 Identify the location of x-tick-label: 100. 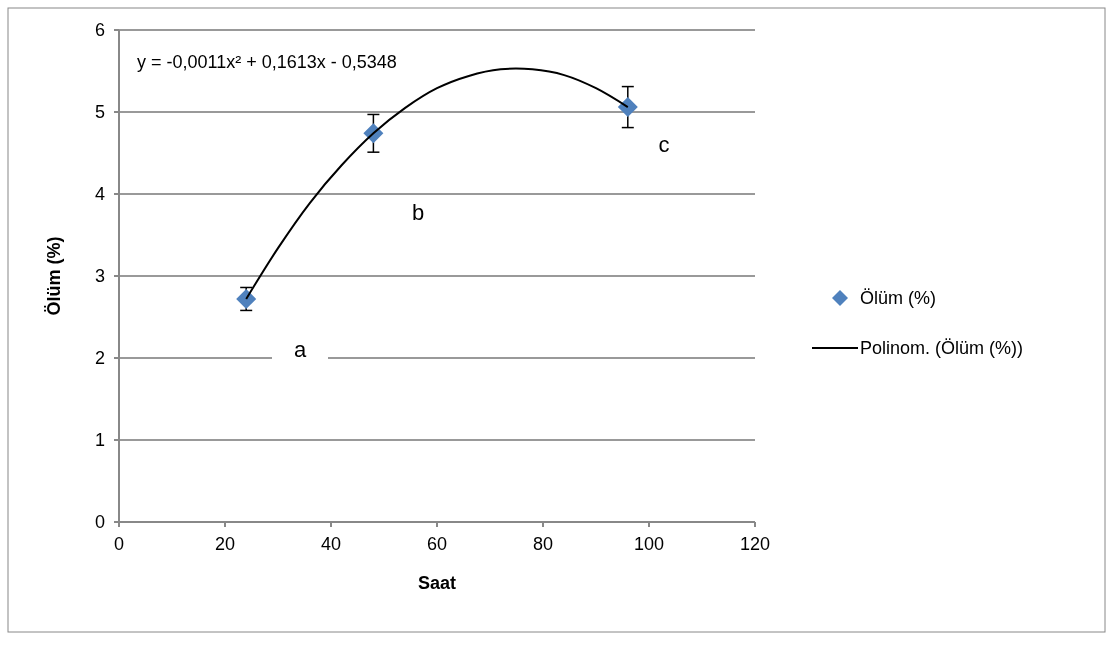
(649, 544).